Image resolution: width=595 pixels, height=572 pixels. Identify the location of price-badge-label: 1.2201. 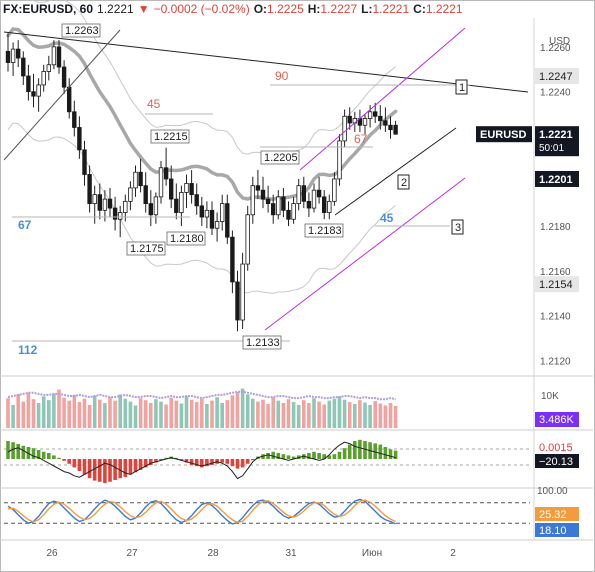
(556, 180).